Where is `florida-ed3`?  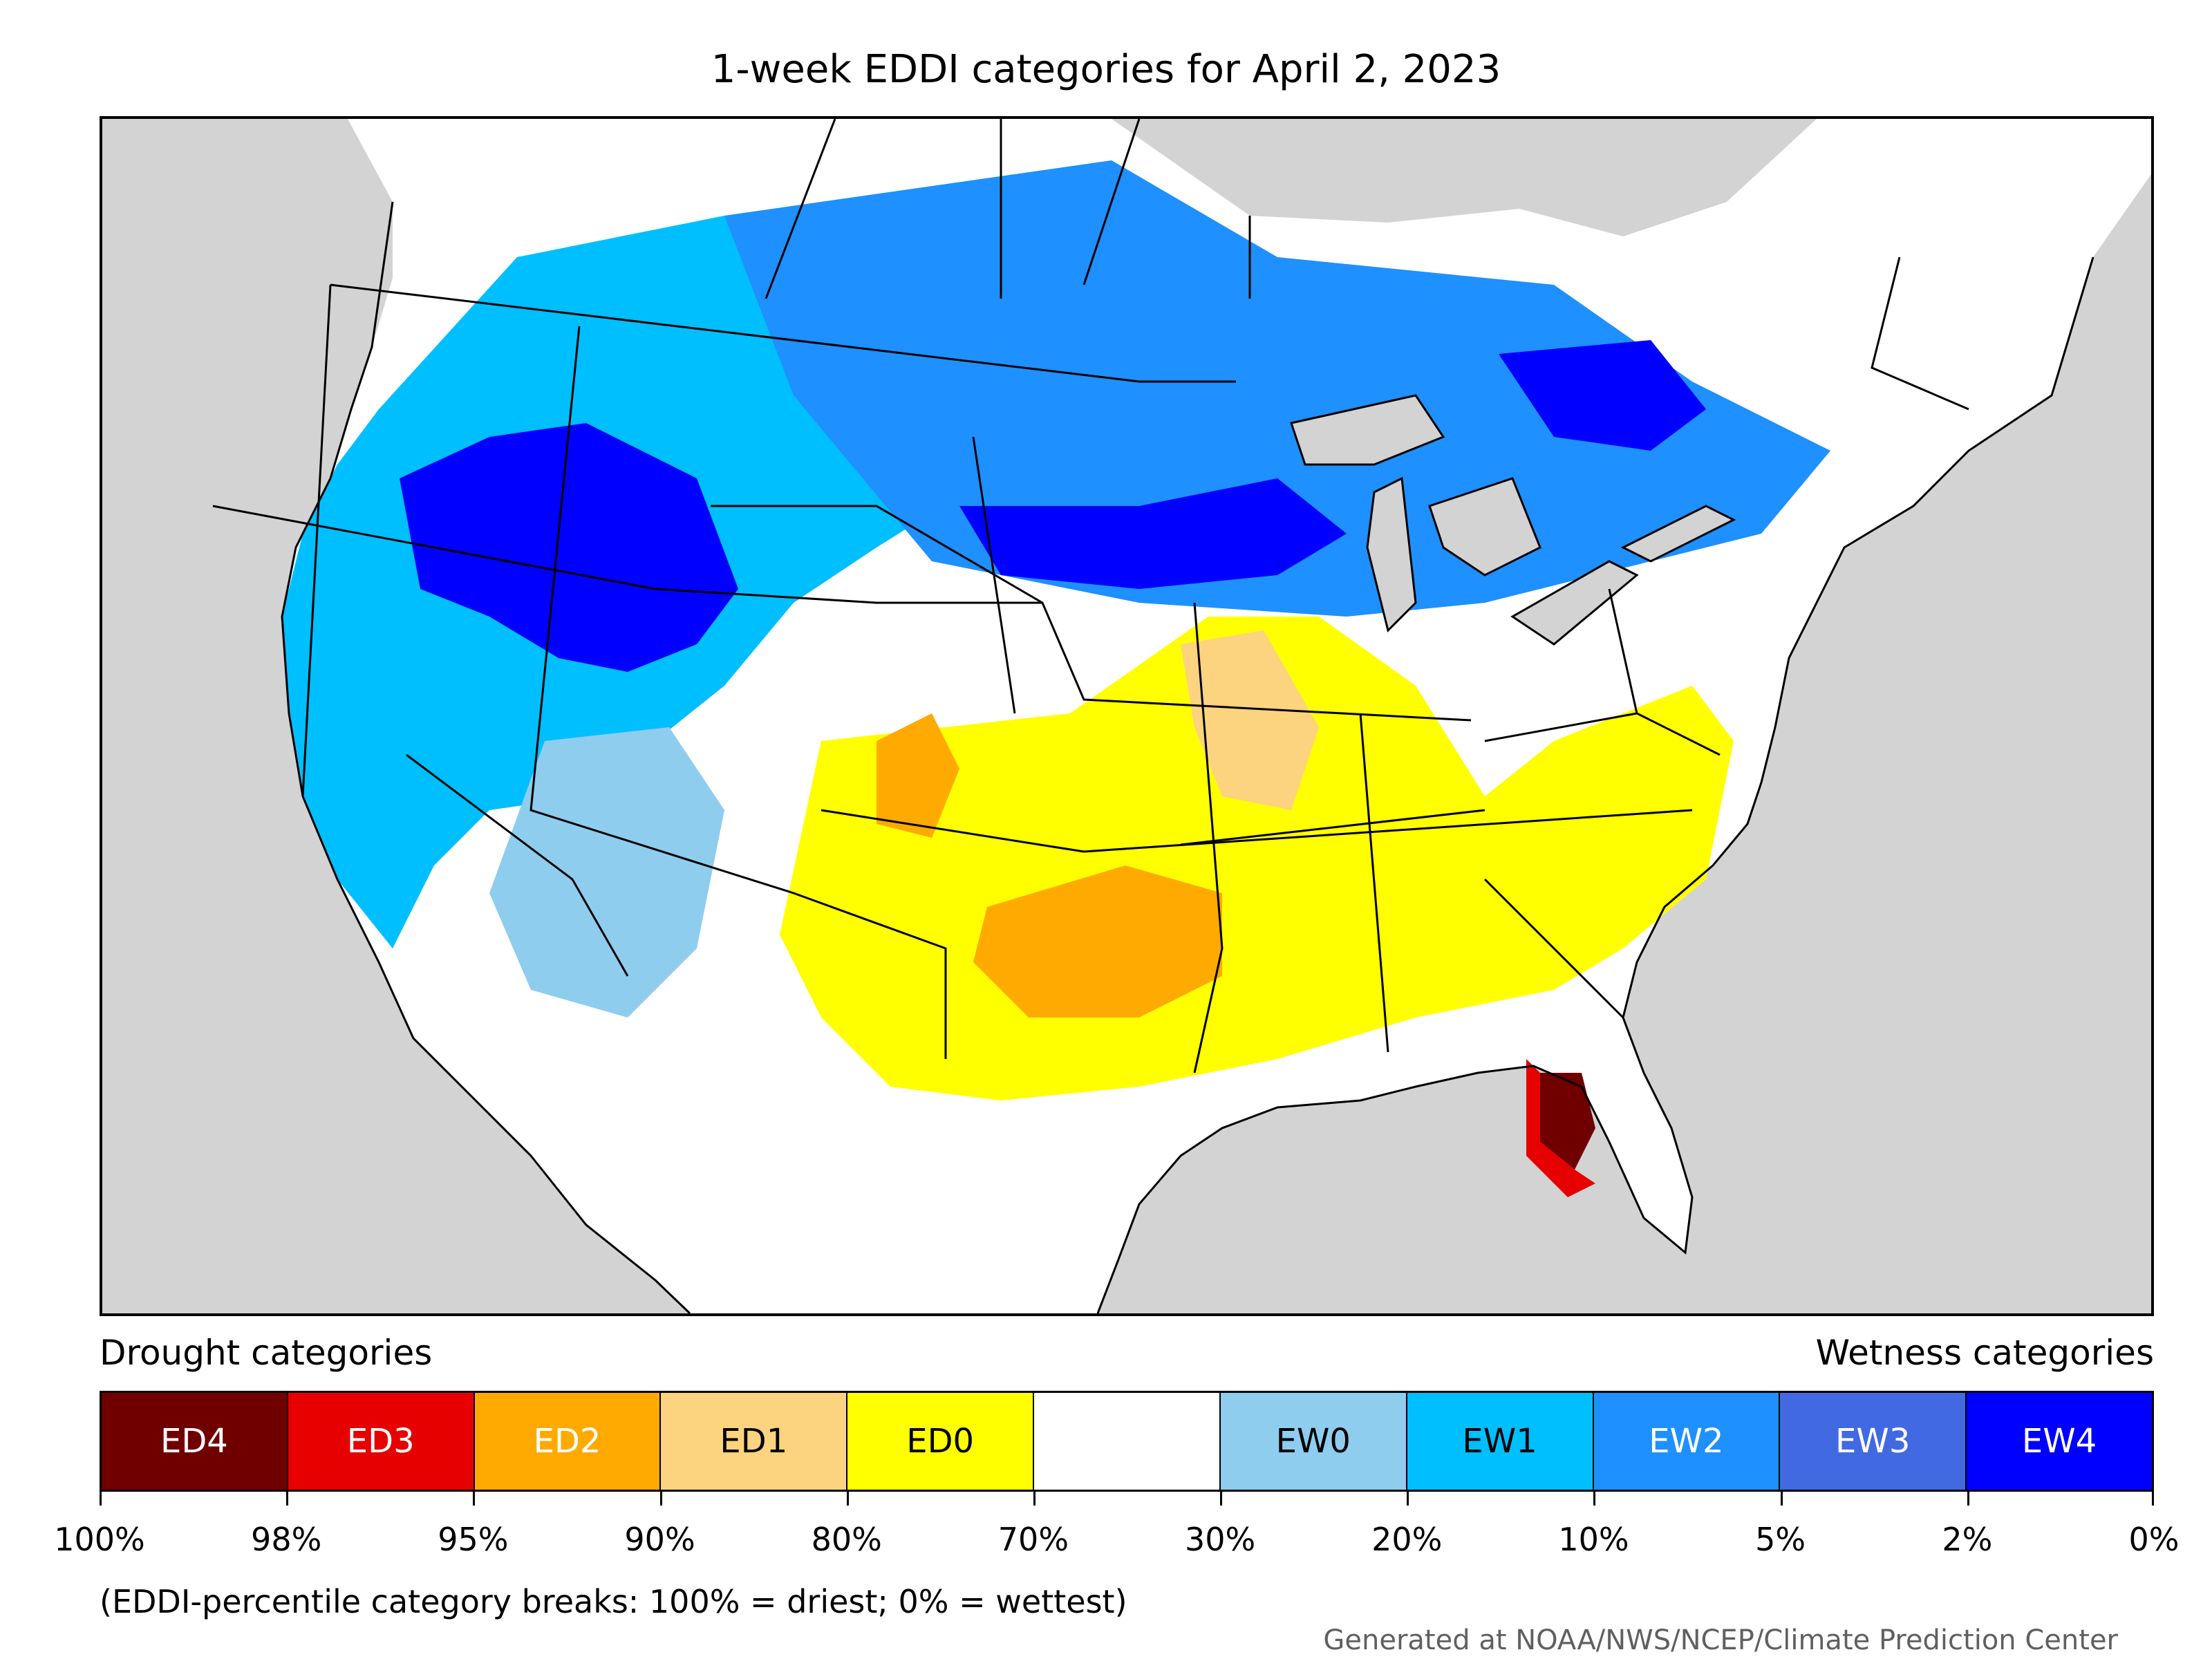 florida-ed3 is located at coordinates (1560, 1128).